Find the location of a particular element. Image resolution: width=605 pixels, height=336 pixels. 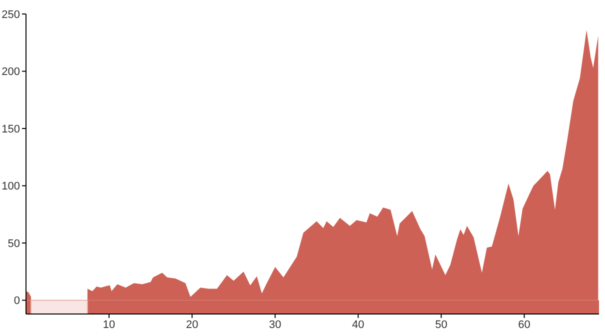

y-tick-label: 200 is located at coordinates (11, 72).